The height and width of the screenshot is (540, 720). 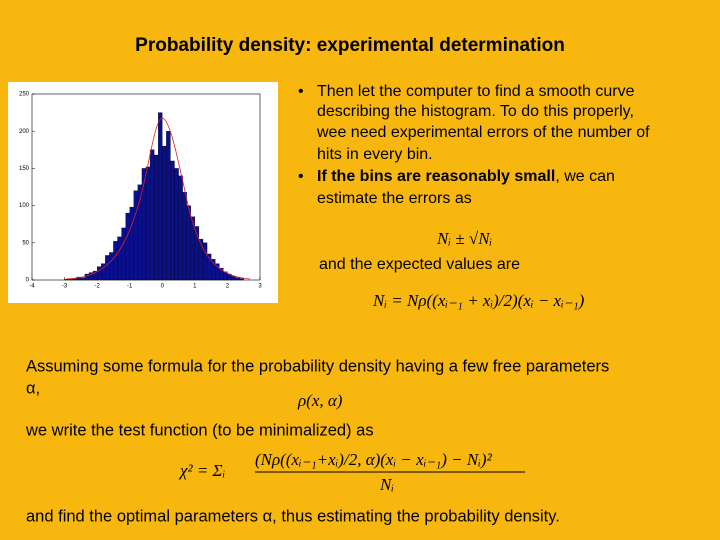 What do you see at coordinates (65, 287) in the screenshot?
I see `x-tick-label: -3` at bounding box center [65, 287].